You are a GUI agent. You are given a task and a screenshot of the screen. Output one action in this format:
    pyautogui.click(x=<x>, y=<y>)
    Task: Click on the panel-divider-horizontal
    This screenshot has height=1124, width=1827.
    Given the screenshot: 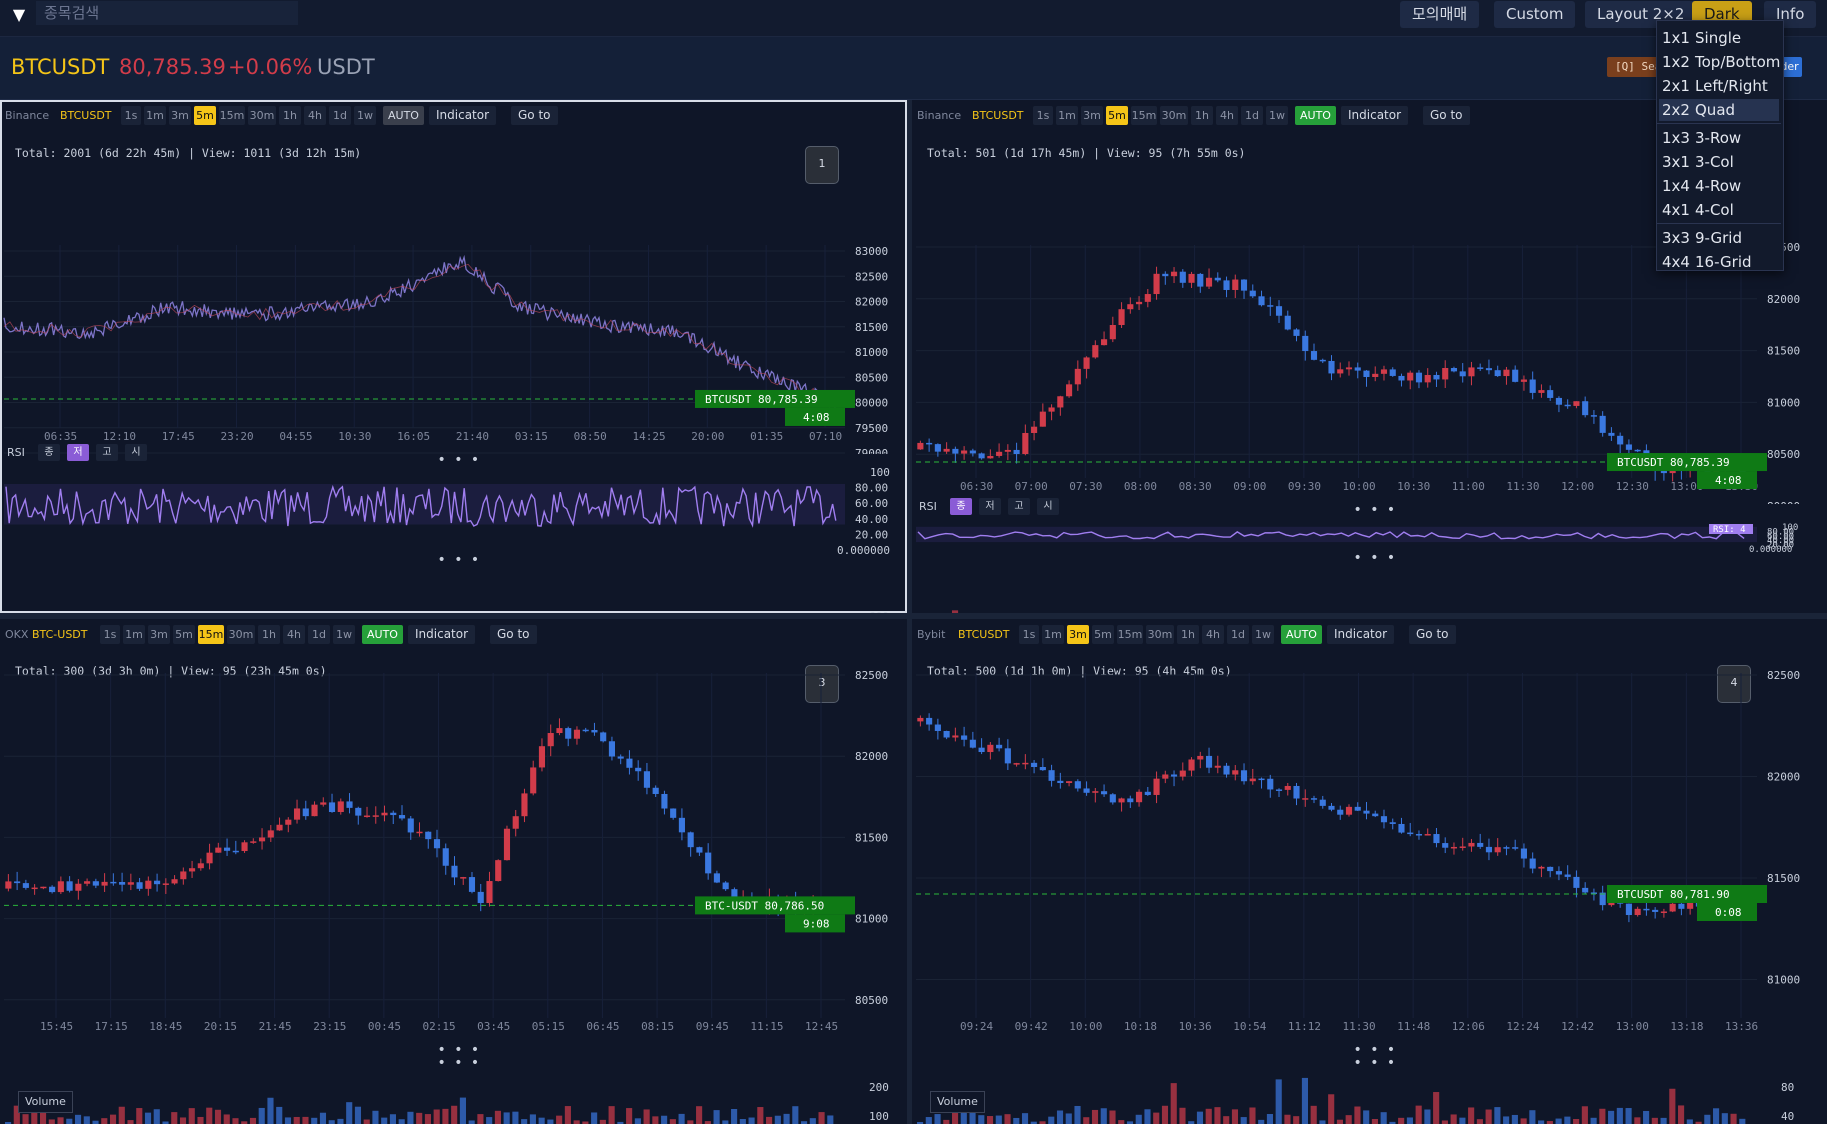 What is the action you would take?
    pyautogui.click(x=913, y=616)
    